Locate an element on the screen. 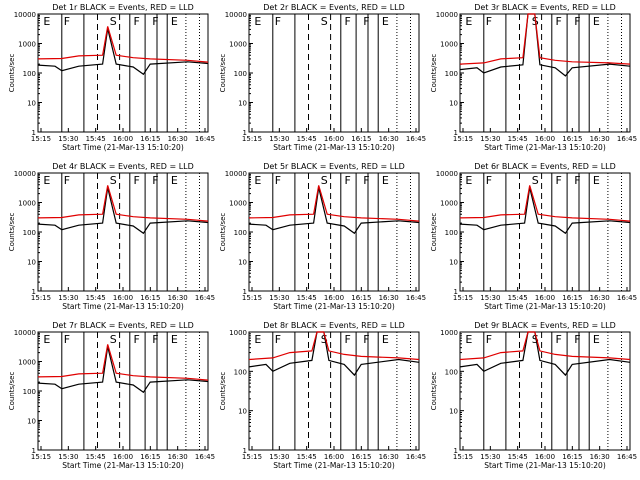 Image resolution: width=640 pixels, height=480 pixels. chart-title: Det 7r BLACK = Events, RED = LLD is located at coordinates (123, 325).